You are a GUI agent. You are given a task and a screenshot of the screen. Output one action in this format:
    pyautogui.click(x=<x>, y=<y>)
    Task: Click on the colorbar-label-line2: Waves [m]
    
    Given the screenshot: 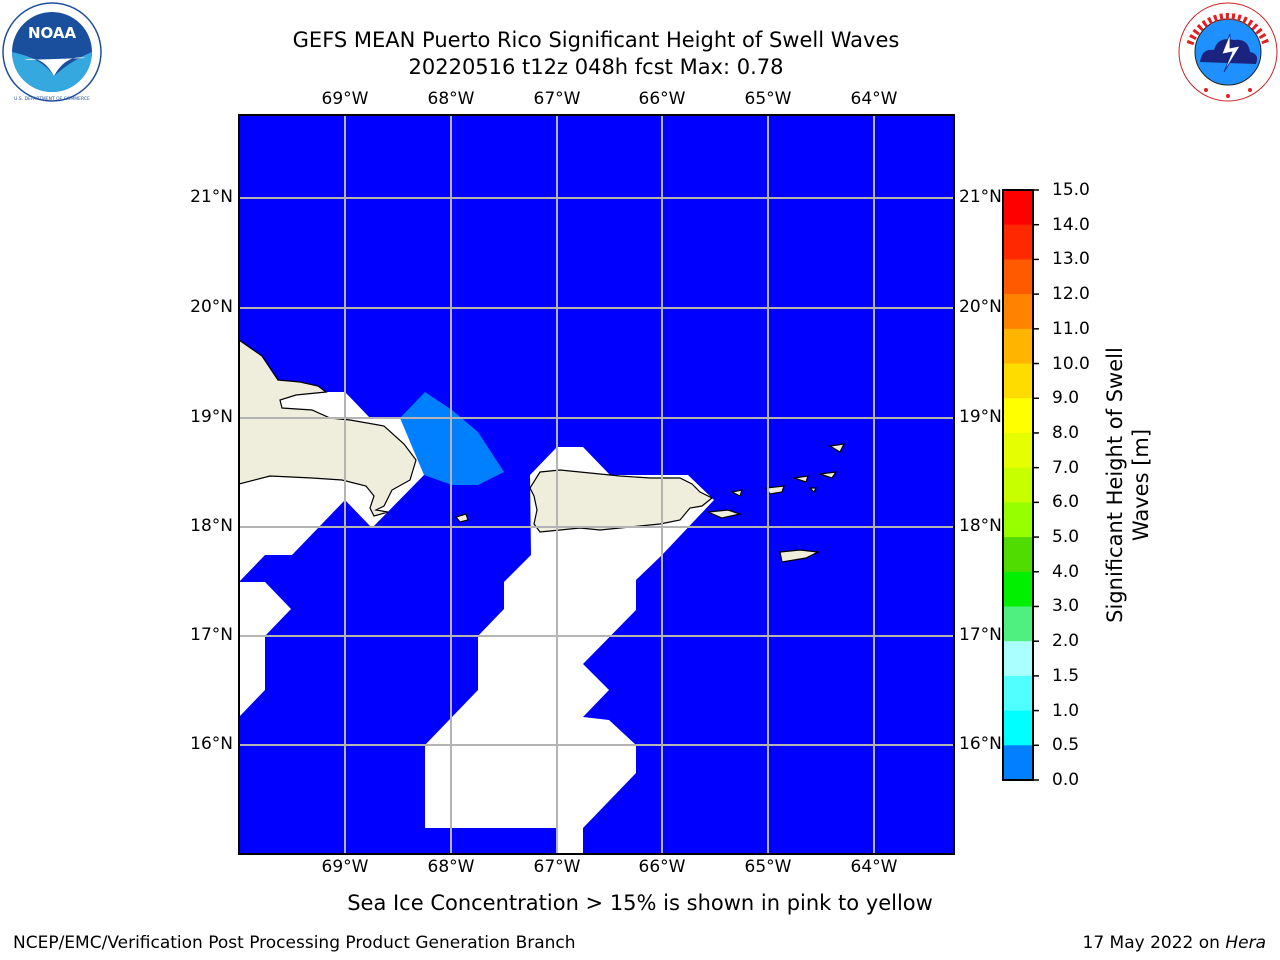 What is the action you would take?
    pyautogui.click(x=1141, y=485)
    